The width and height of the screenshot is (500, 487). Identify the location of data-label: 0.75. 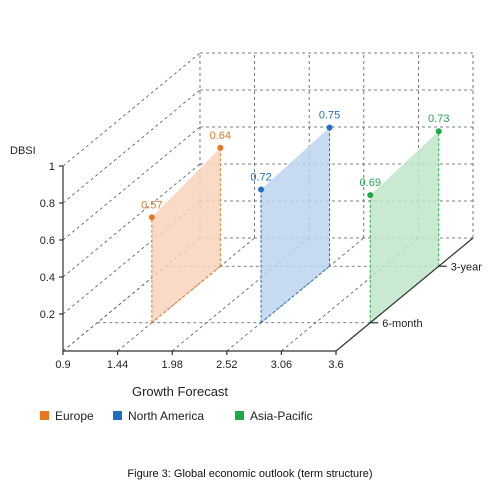
(329, 116).